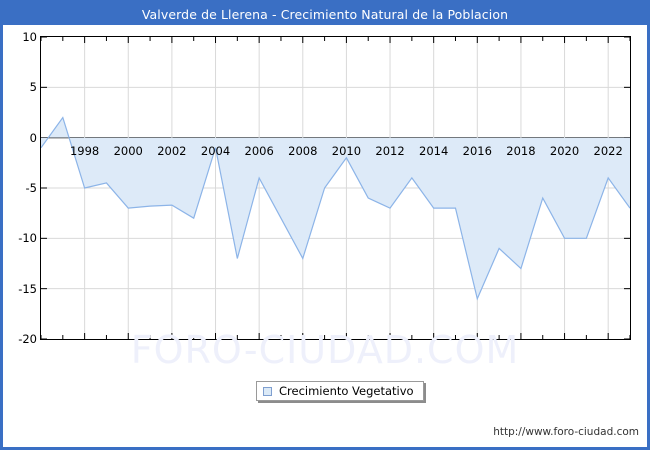 Image resolution: width=650 pixels, height=450 pixels. I want to click on y-axis-tick-label: -15, so click(27, 288).